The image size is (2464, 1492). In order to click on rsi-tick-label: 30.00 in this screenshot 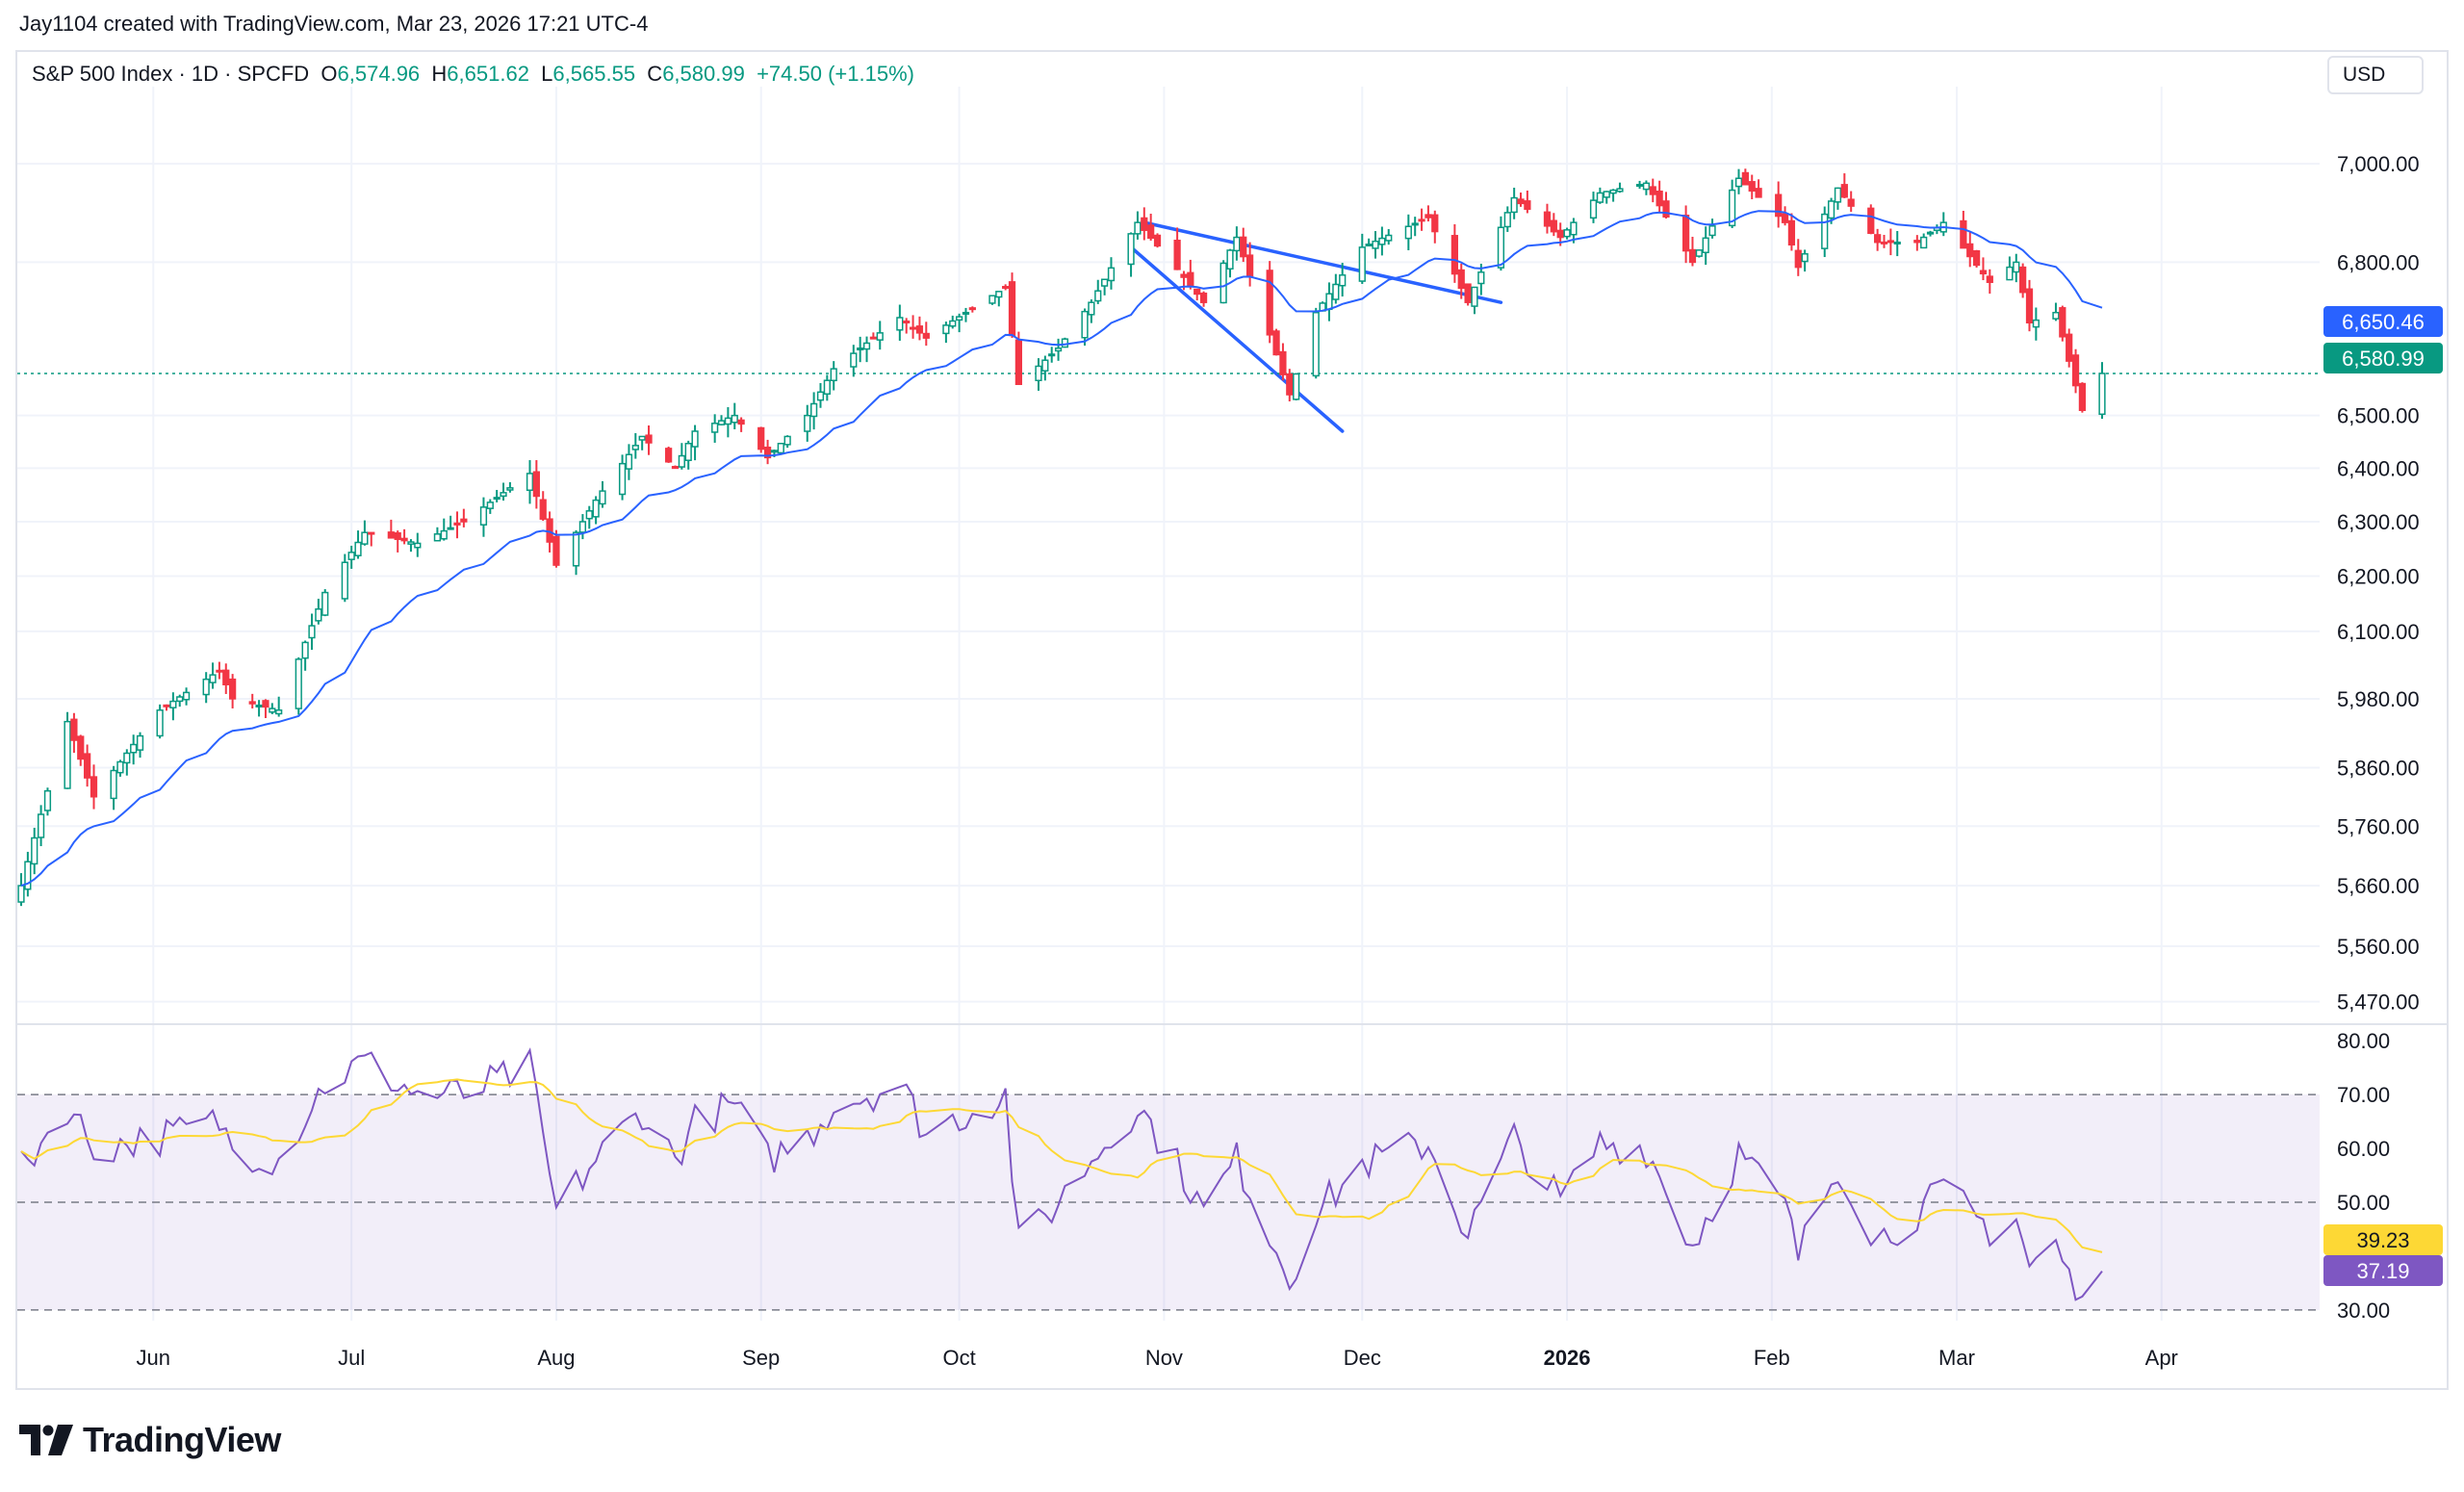, I will do `click(2363, 1311)`.